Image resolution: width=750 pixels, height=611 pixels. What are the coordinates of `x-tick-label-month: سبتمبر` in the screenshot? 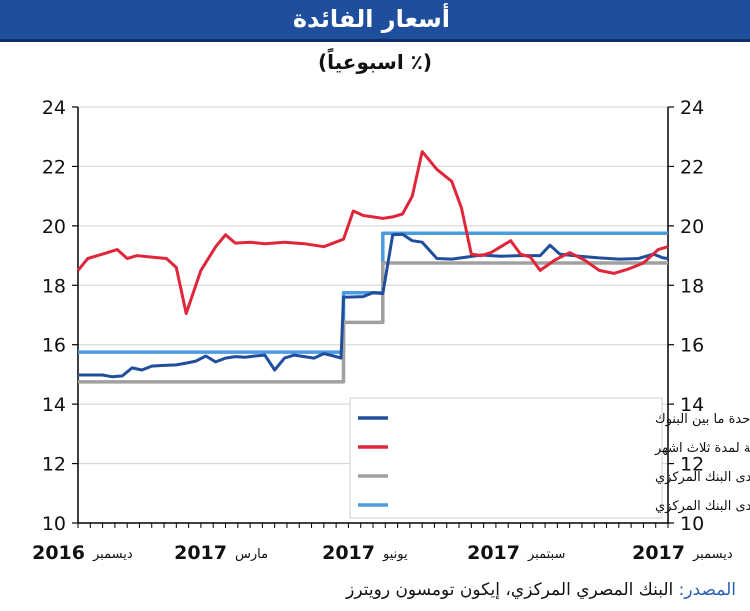 It's located at (546, 554).